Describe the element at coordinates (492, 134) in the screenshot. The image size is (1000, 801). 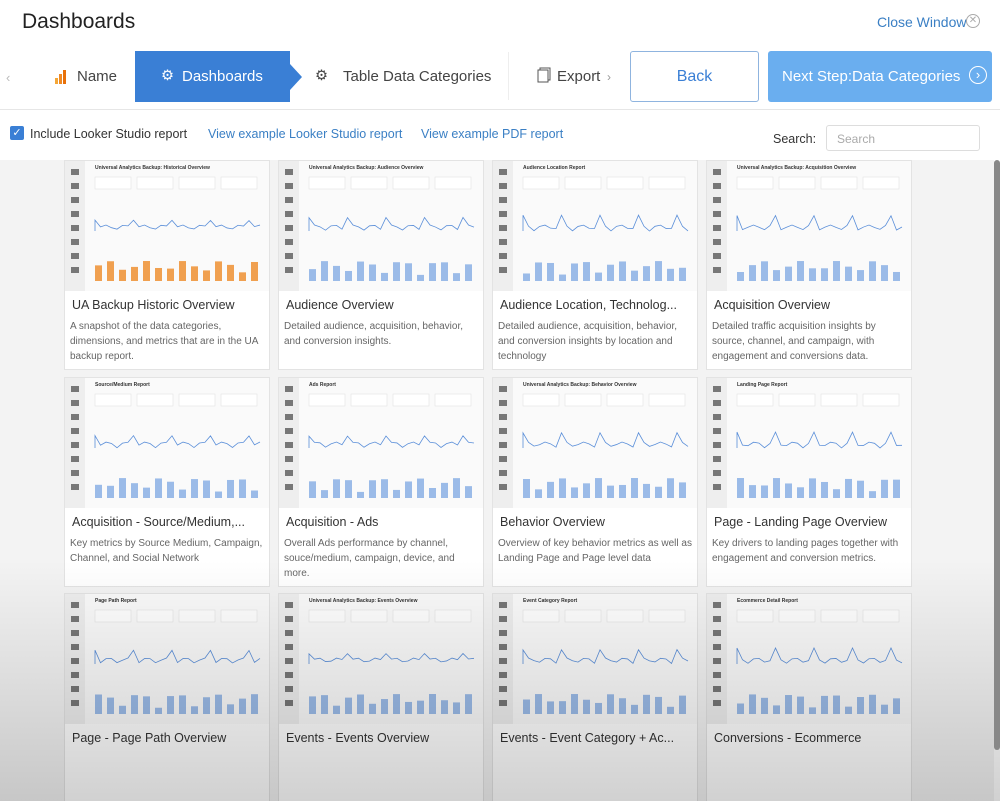
I see `link: View example PDF report` at that location.